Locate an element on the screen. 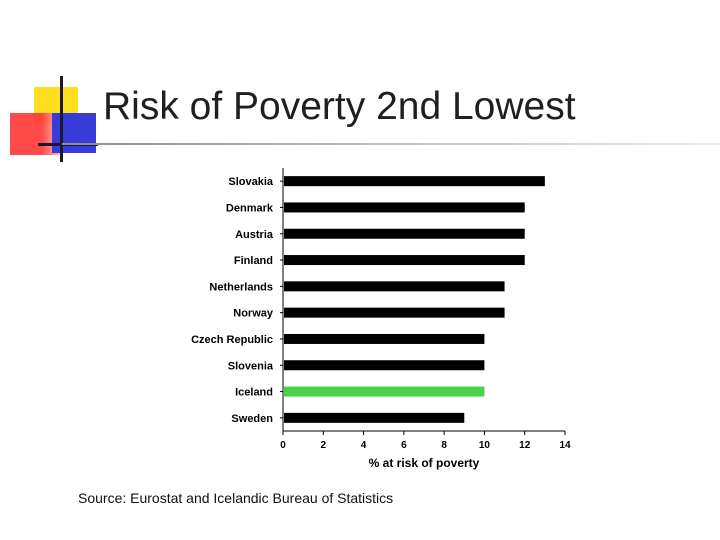  bar-netherlands is located at coordinates (394, 286).